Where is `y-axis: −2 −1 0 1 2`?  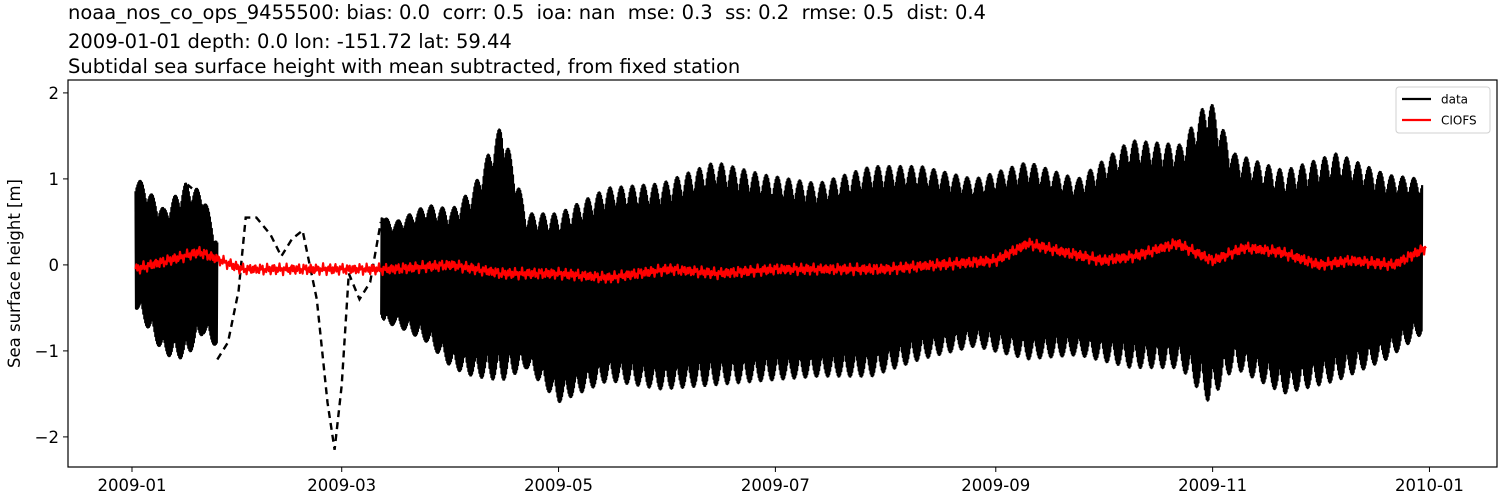 y-axis: −2 −1 0 1 2 is located at coordinates (51, 265).